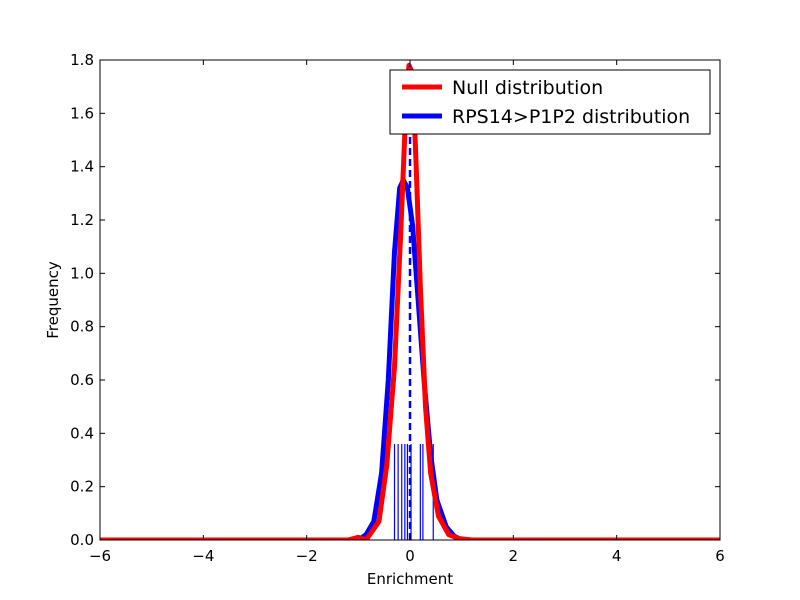  I want to click on y-tick-label-1: 0.2, so click(82, 487).